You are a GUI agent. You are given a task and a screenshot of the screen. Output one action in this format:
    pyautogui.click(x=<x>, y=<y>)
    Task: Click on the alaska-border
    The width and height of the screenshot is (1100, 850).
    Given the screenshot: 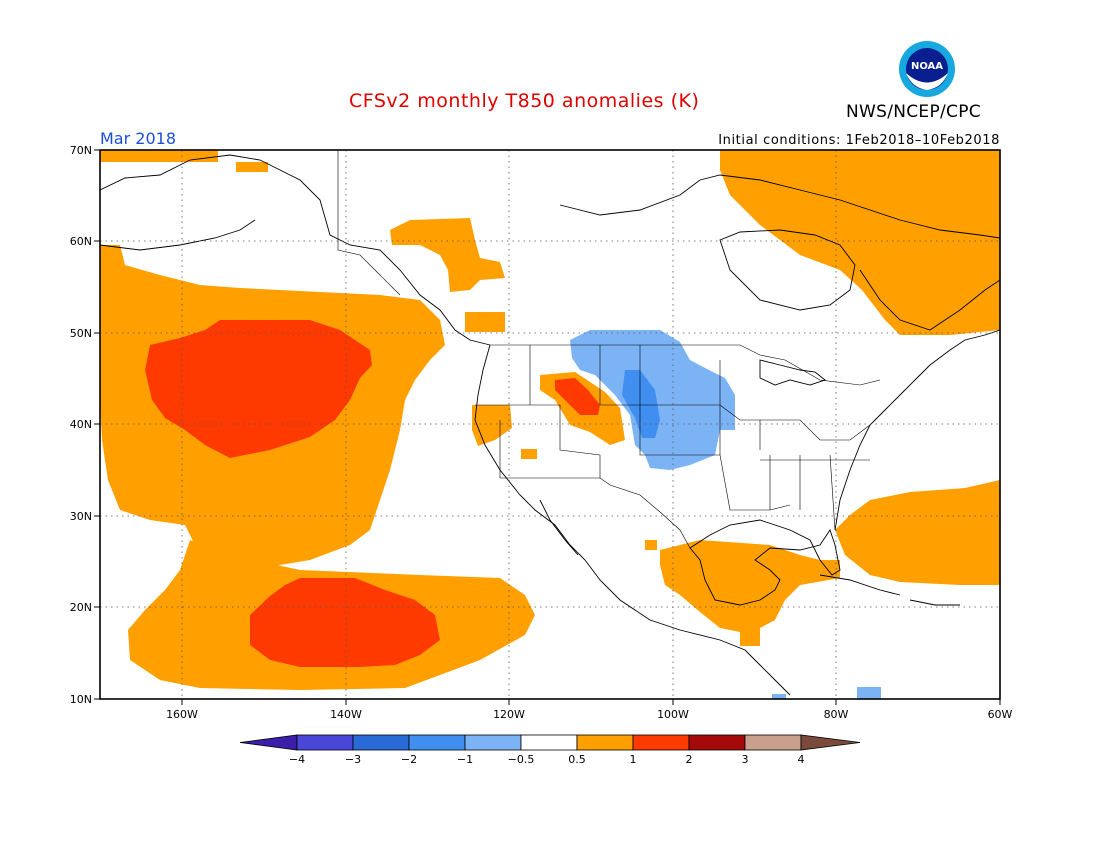 What is the action you would take?
    pyautogui.click(x=369, y=223)
    